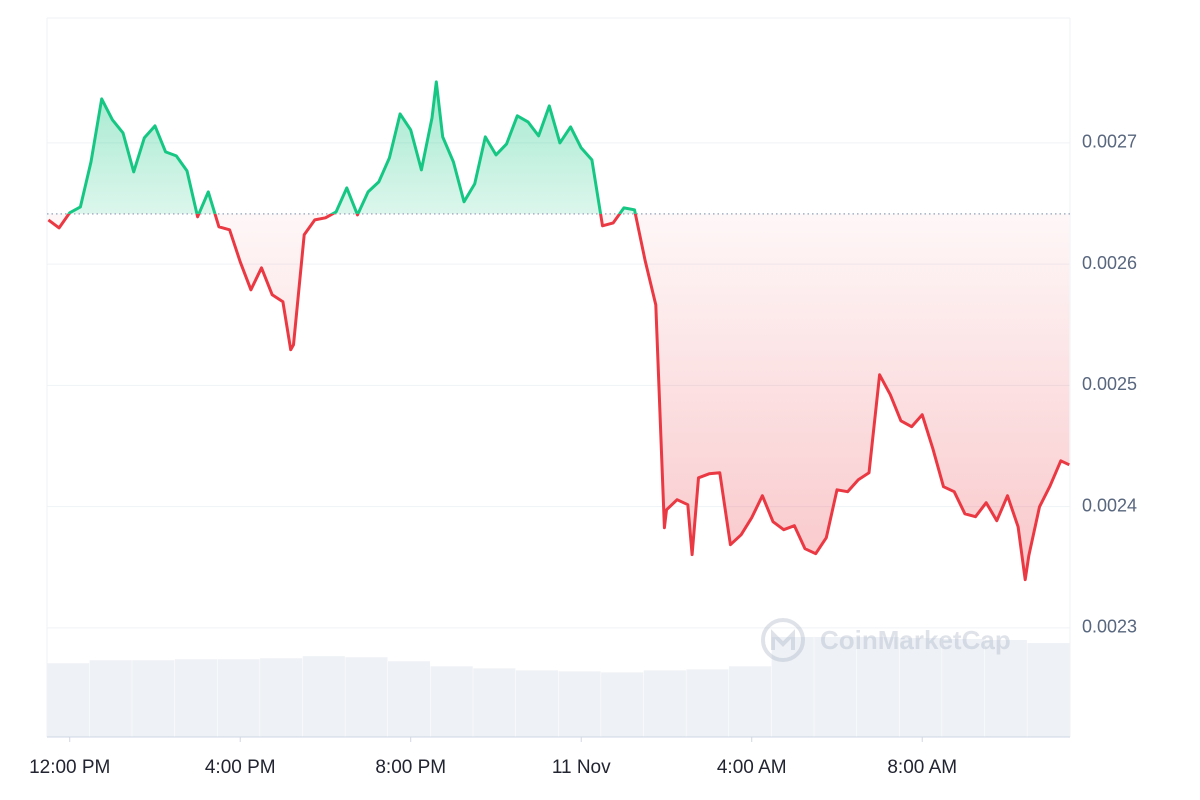 The image size is (1200, 800). I want to click on volume-bars, so click(558, 687).